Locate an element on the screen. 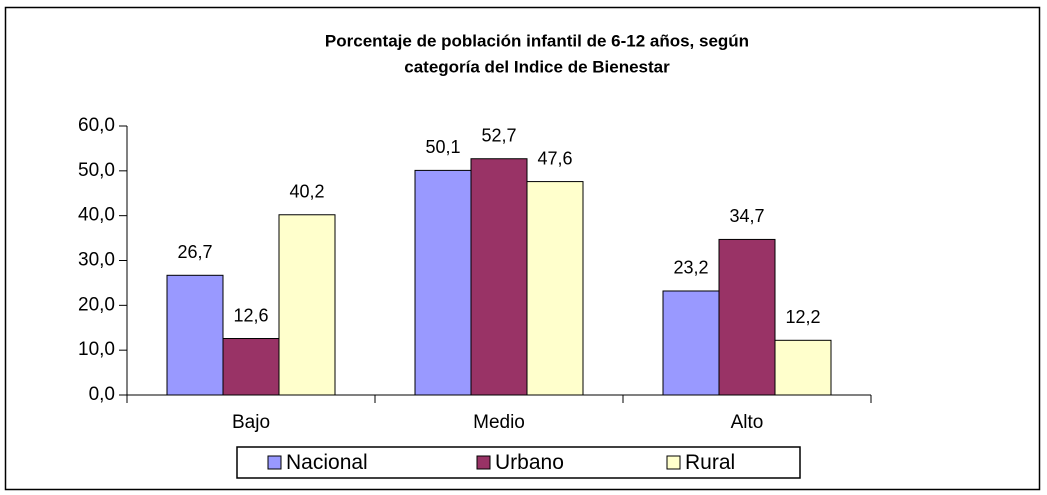 This screenshot has height=495, width=1047. y-tick-label: 20,0 is located at coordinates (96, 304).